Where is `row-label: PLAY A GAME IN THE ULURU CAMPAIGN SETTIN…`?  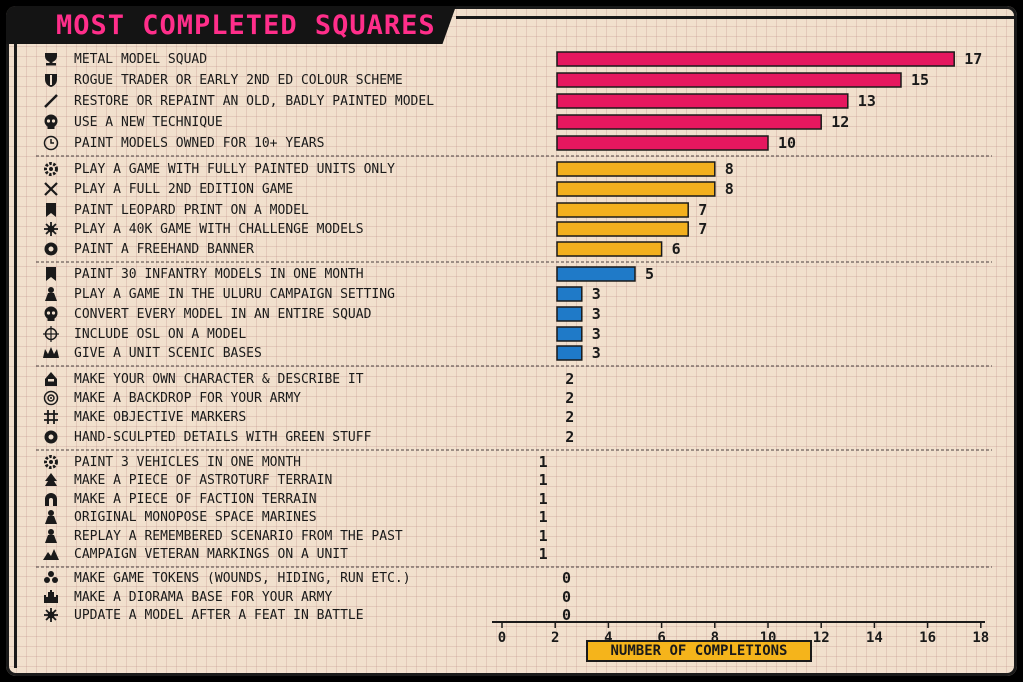 row-label: PLAY A GAME IN THE ULURU CAMPAIGN SETTIN… is located at coordinates (234, 294).